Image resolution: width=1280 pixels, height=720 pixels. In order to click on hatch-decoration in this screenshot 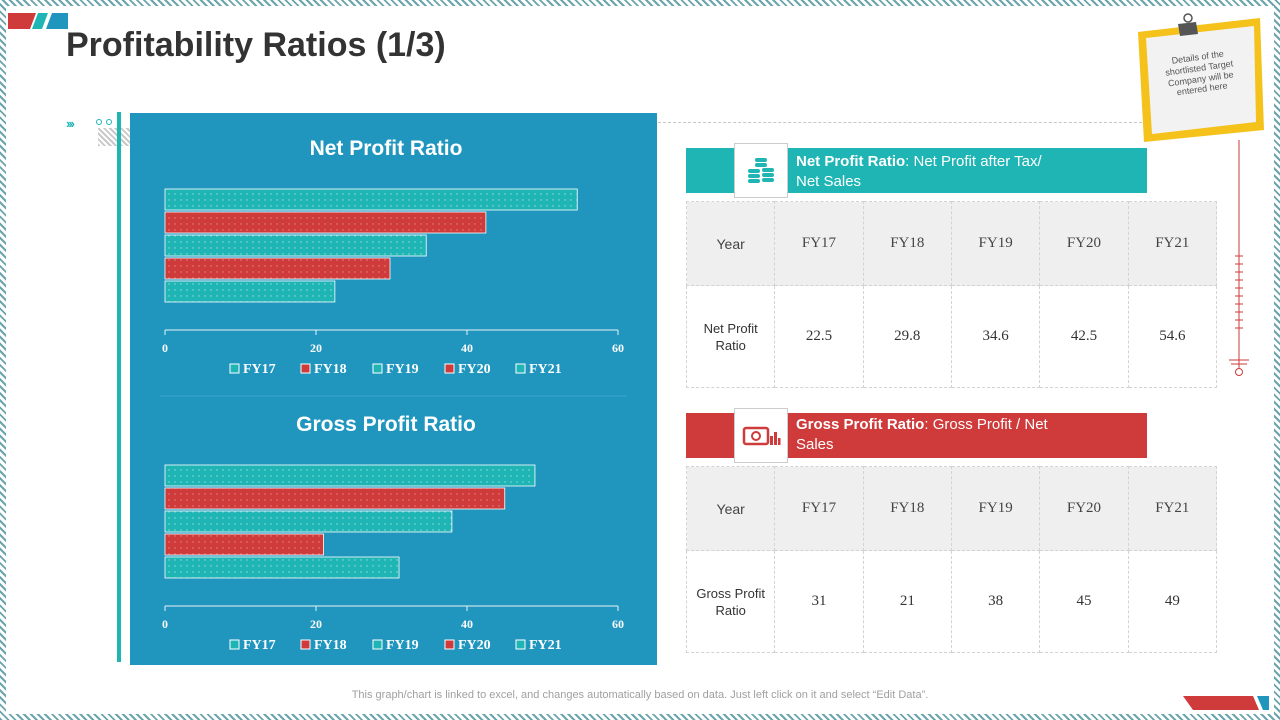, I will do `click(114, 137)`.